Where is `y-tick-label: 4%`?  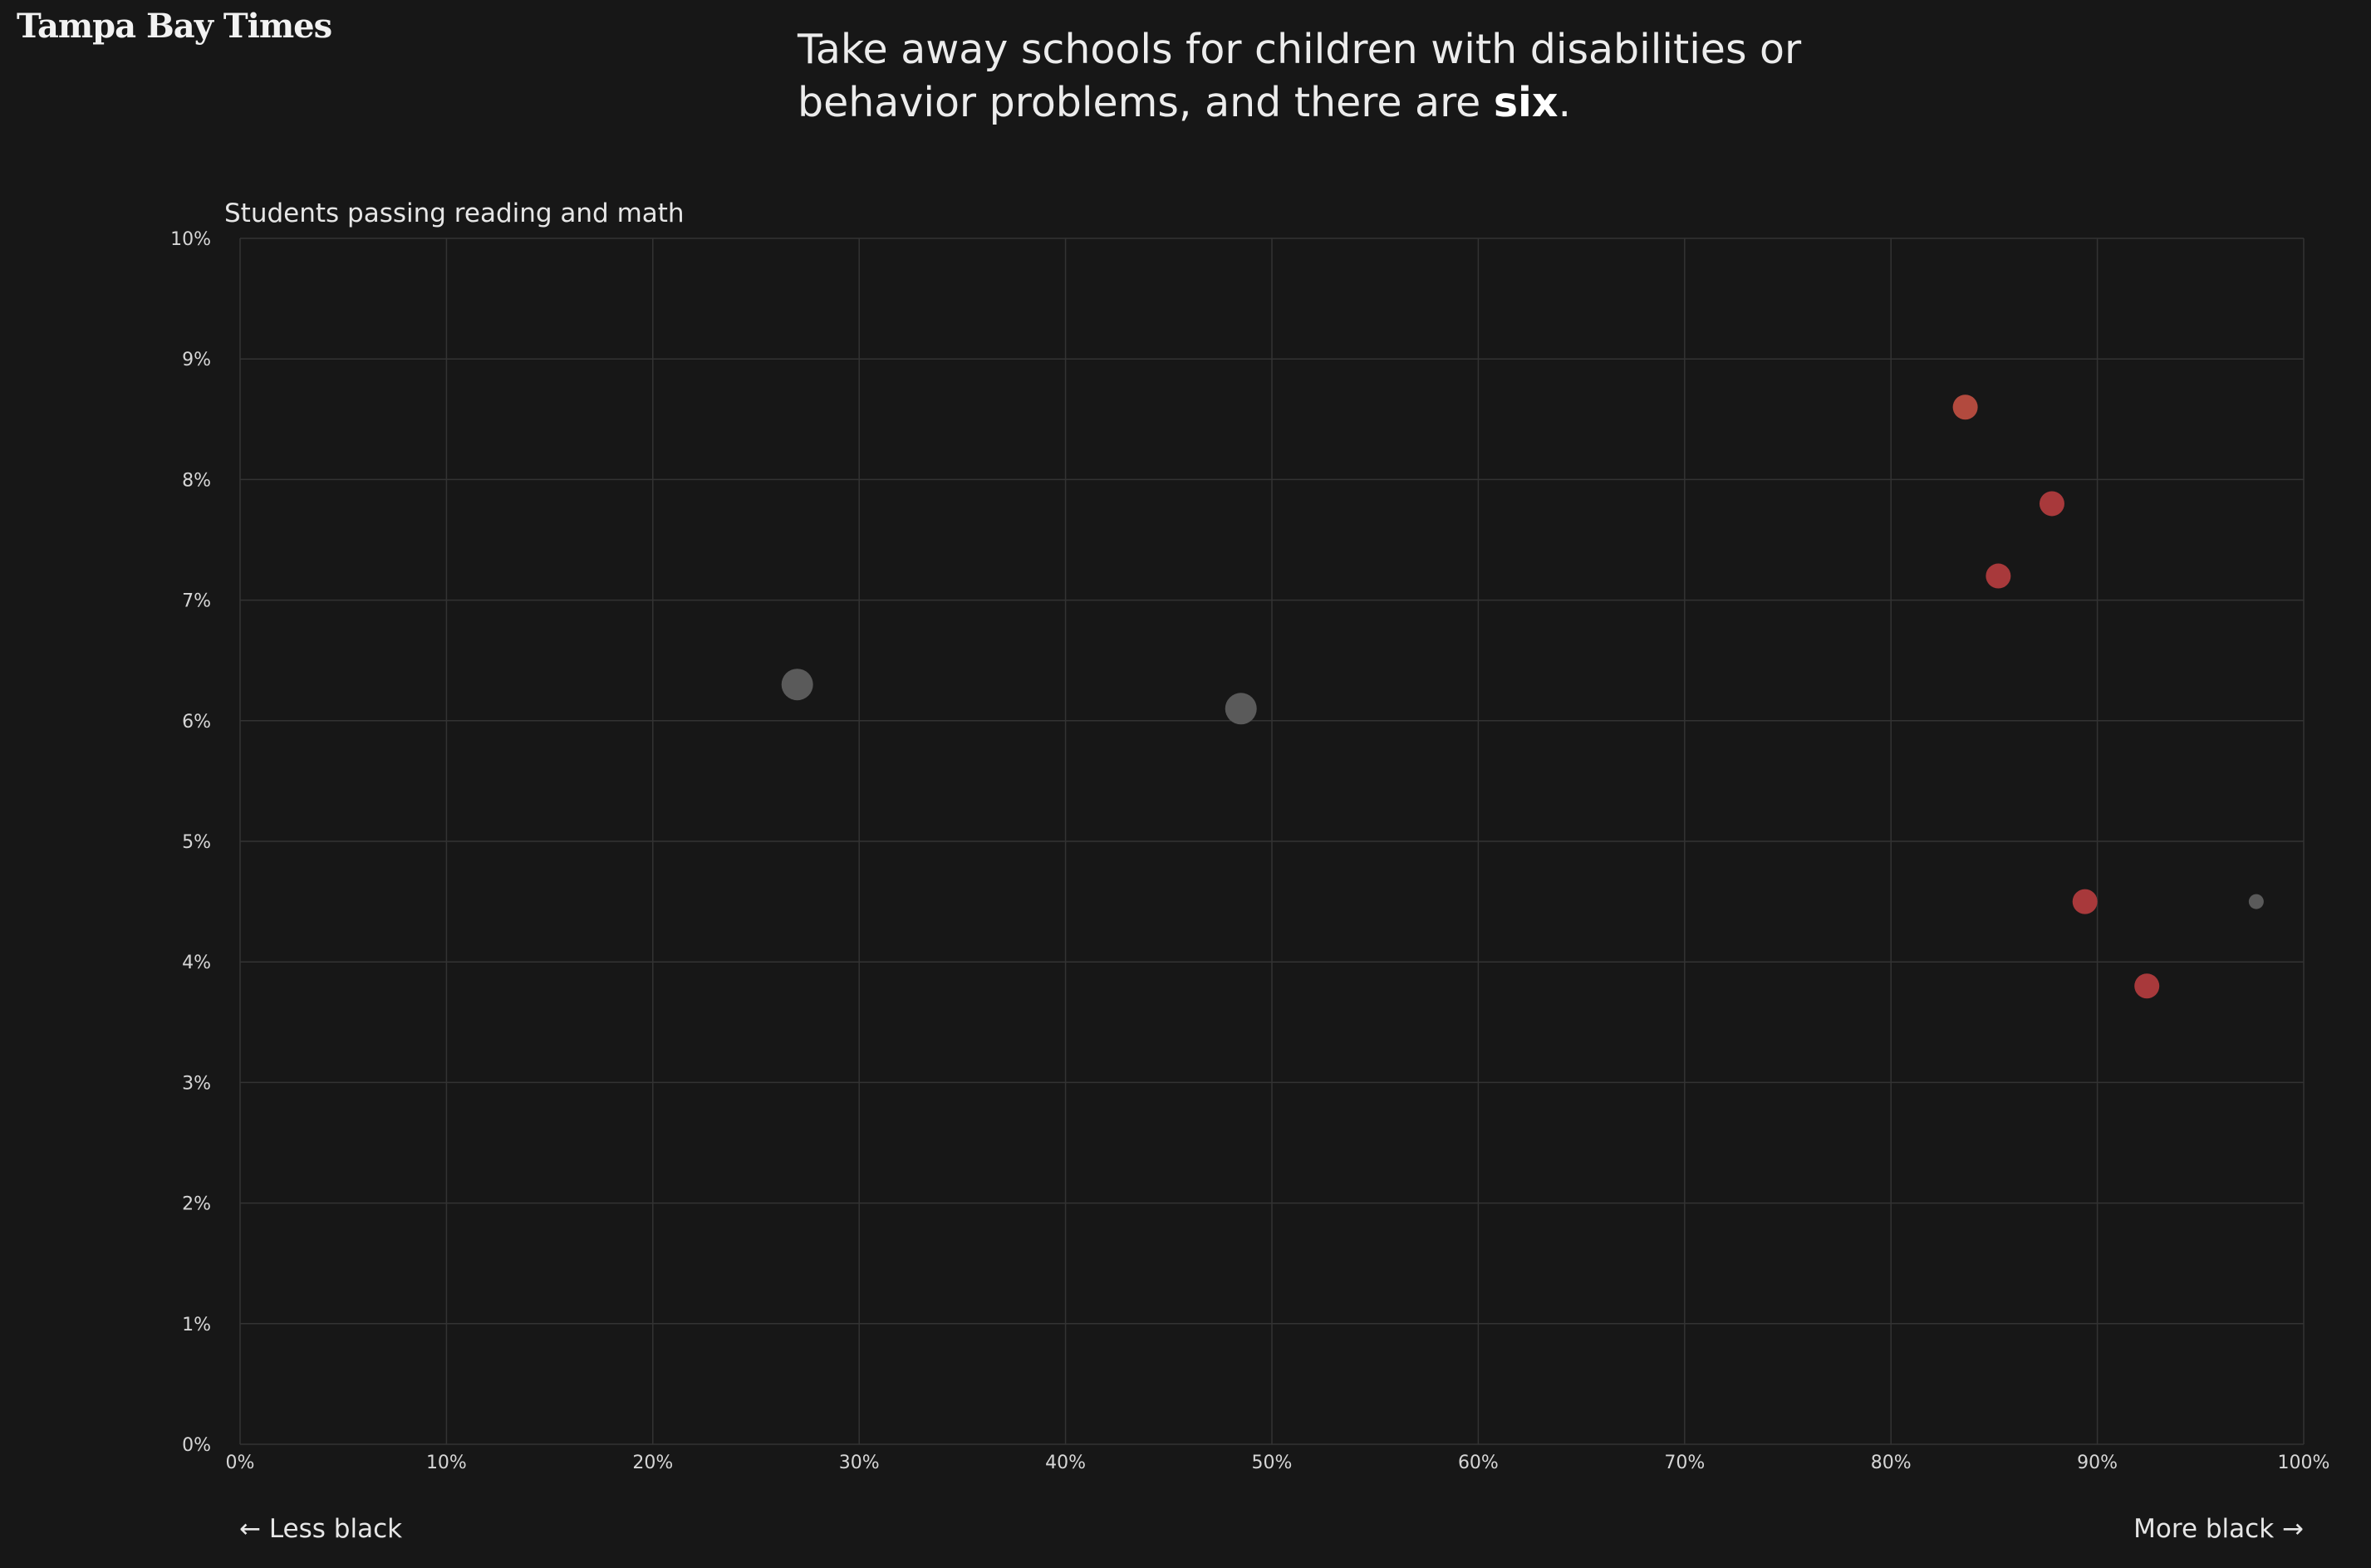
y-tick-label: 4% is located at coordinates (196, 963).